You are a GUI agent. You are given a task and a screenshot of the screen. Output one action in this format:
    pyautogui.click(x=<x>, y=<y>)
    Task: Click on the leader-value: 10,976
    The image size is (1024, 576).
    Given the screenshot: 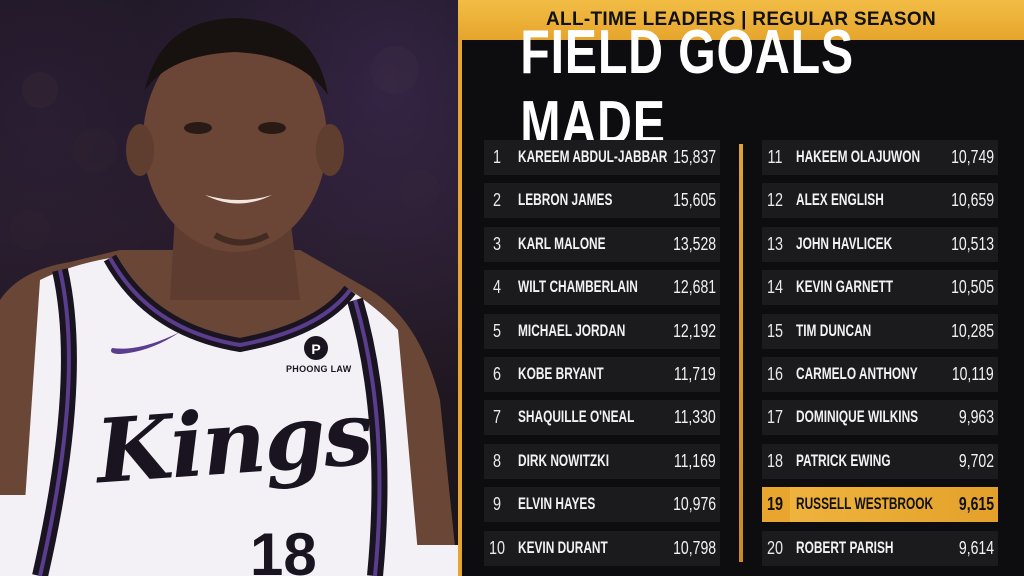 What is the action you would take?
    pyautogui.click(x=694, y=504)
    